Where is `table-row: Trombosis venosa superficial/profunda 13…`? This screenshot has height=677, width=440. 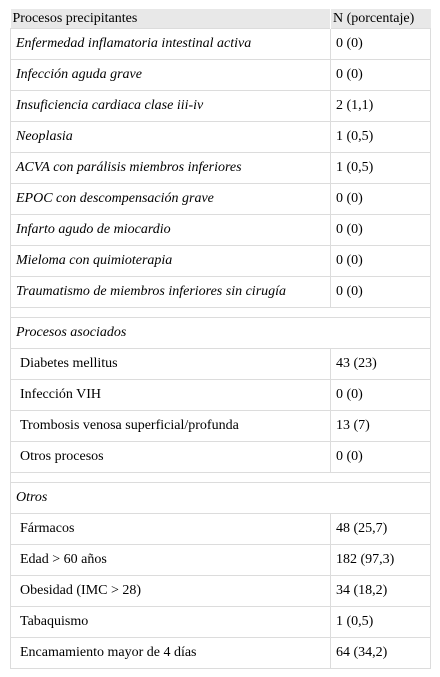 table-row: Trombosis venosa superficial/profunda 13… is located at coordinates (220, 426).